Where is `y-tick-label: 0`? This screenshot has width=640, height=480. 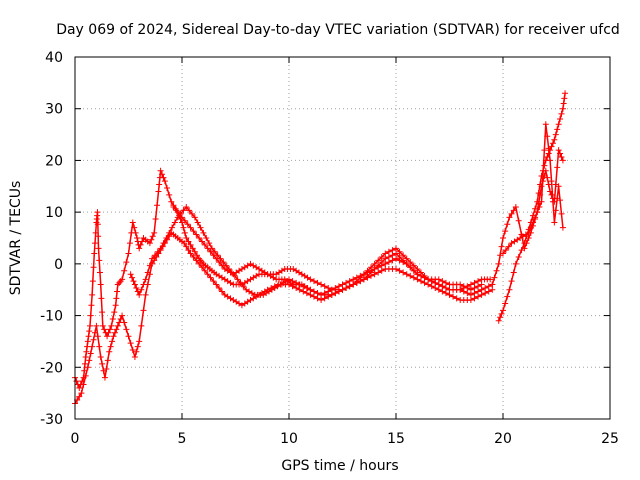
y-tick-label: 0 is located at coordinates (58, 265).